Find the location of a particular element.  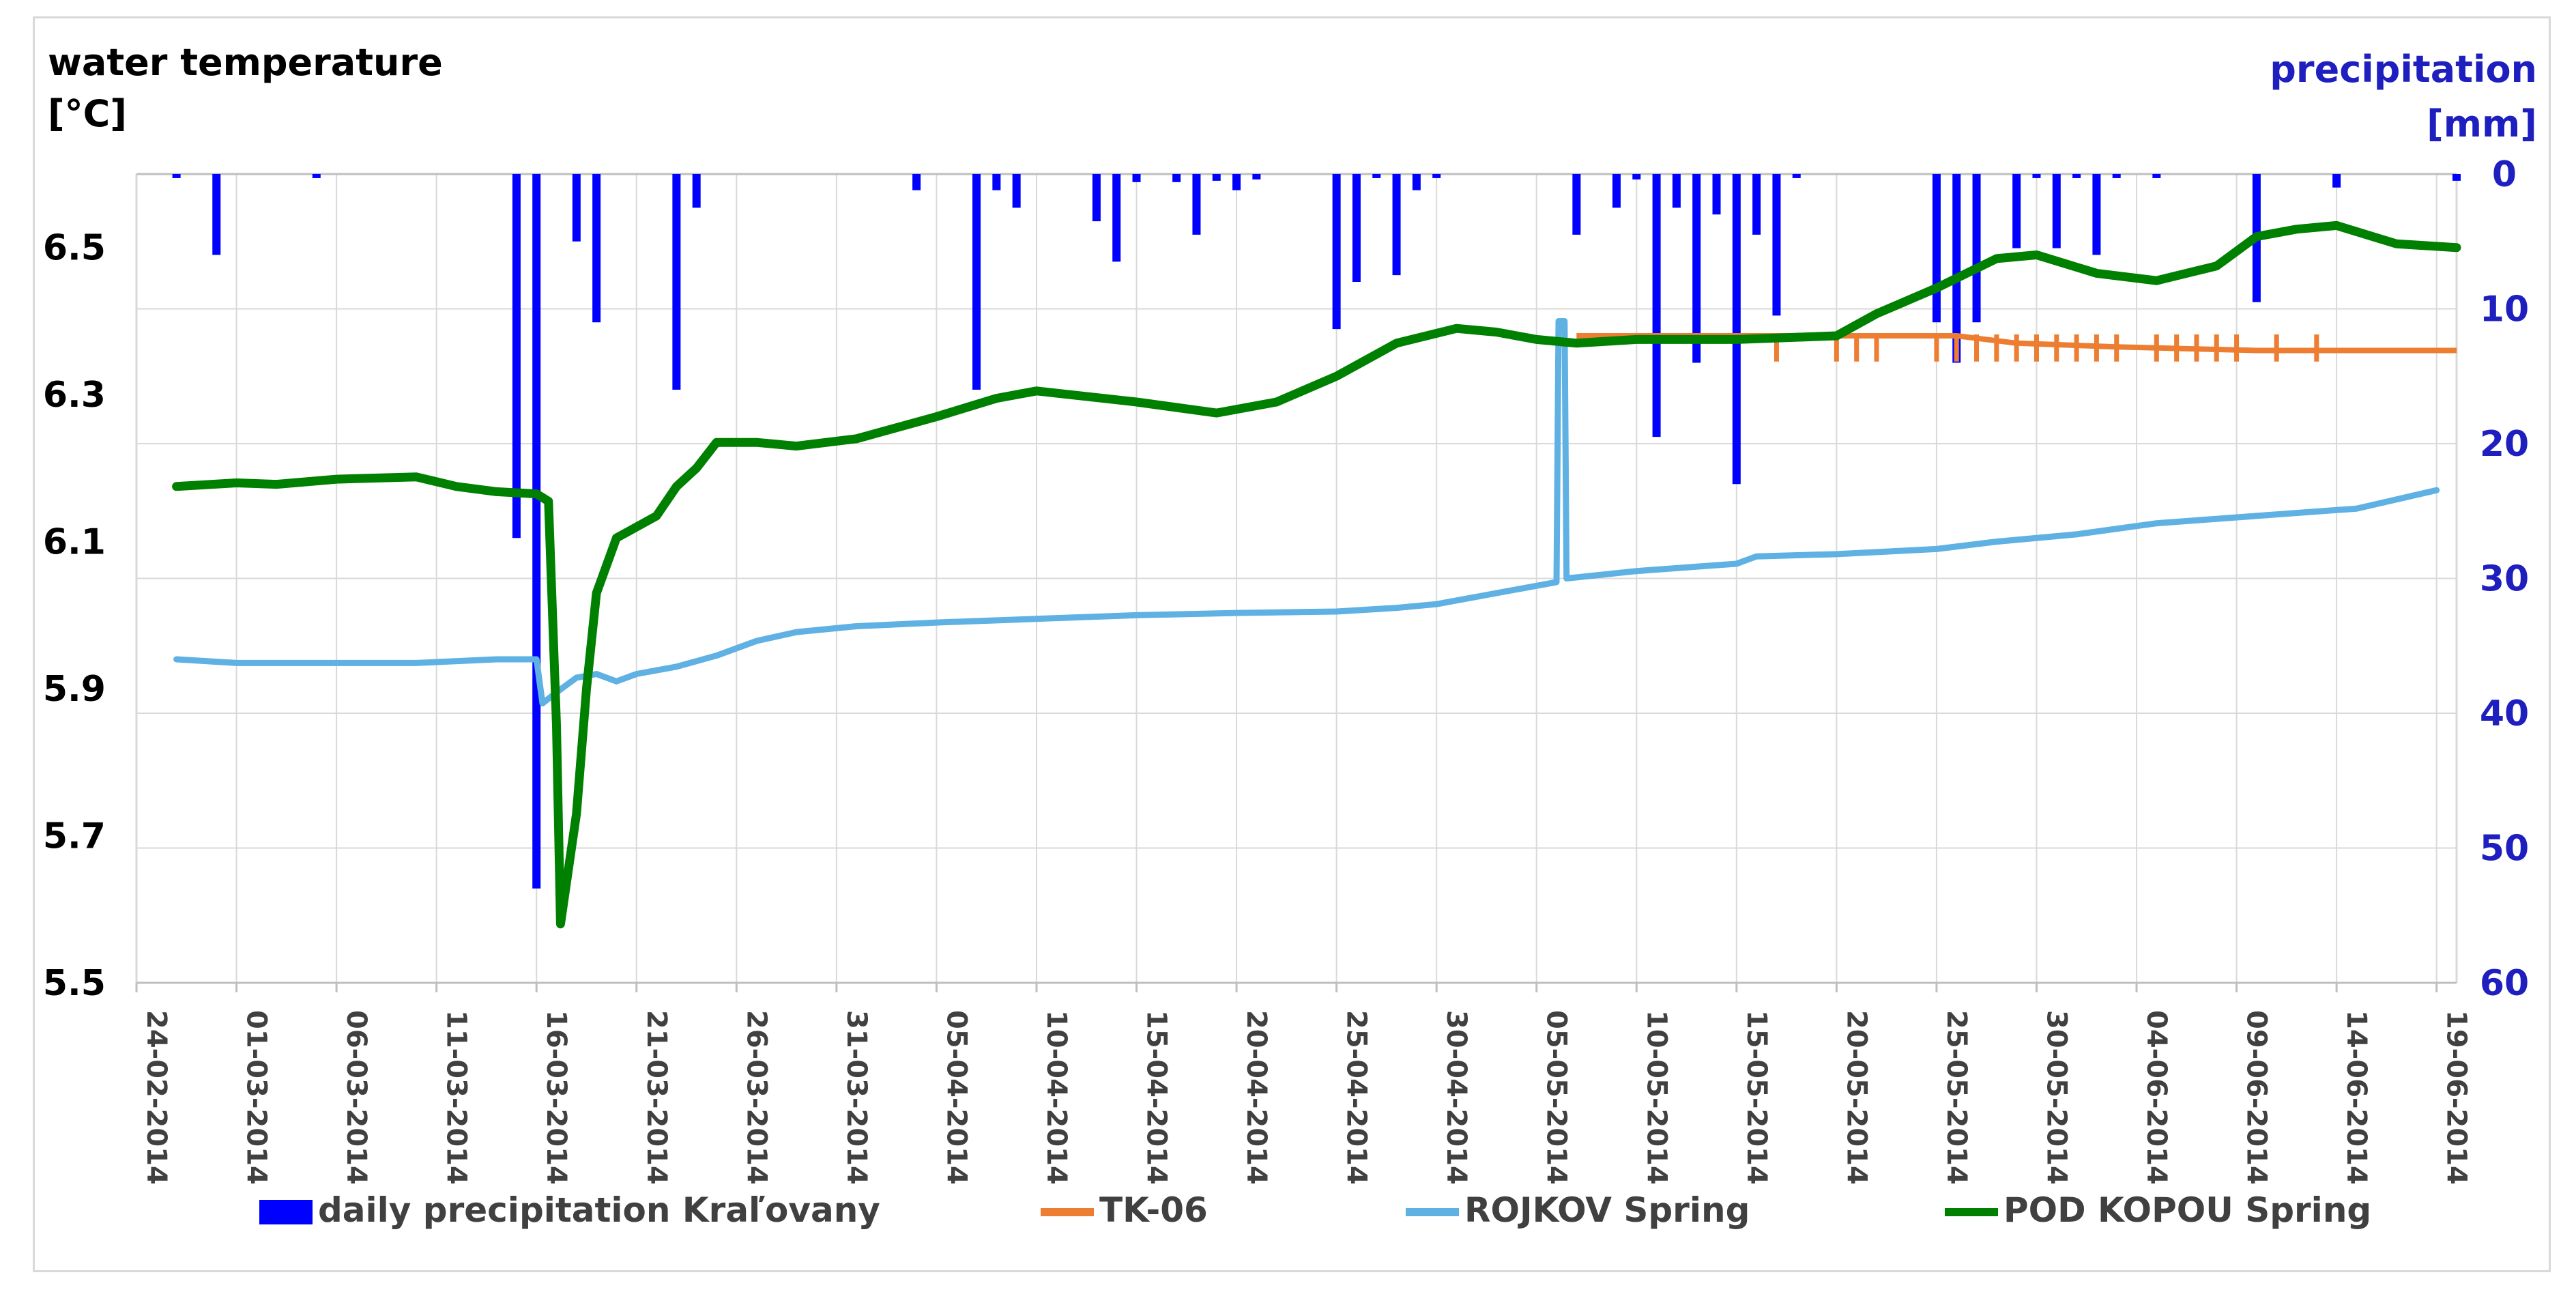

right-axis-tick-label: 50 is located at coordinates (2504, 849).